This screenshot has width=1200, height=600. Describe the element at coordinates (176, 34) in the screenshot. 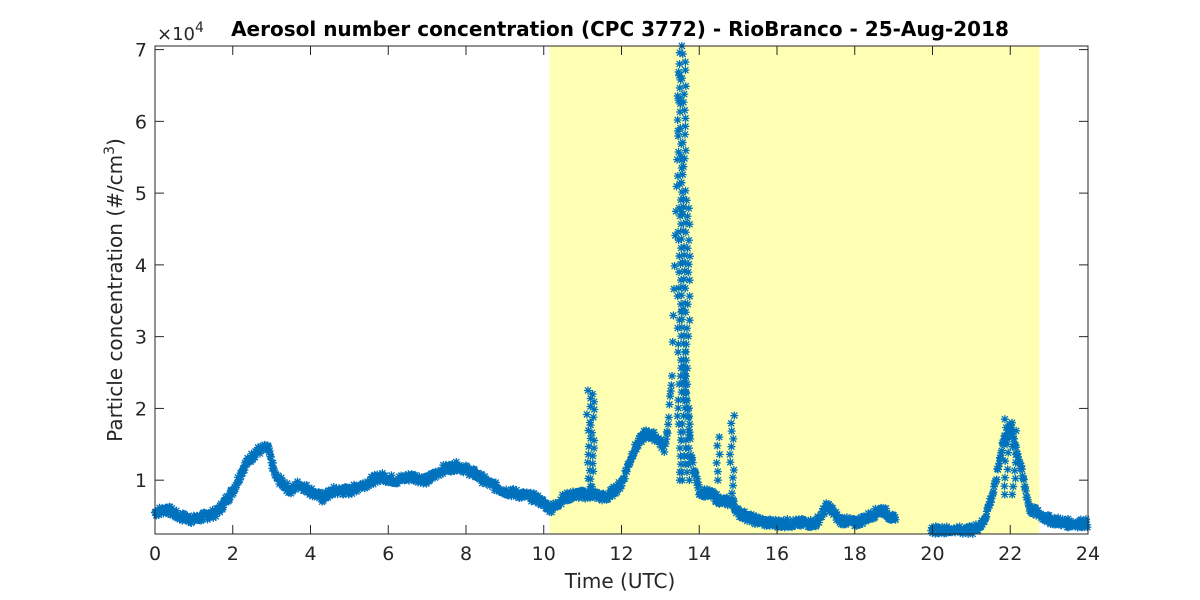

I see `y-multiplier-base: ×10` at that location.